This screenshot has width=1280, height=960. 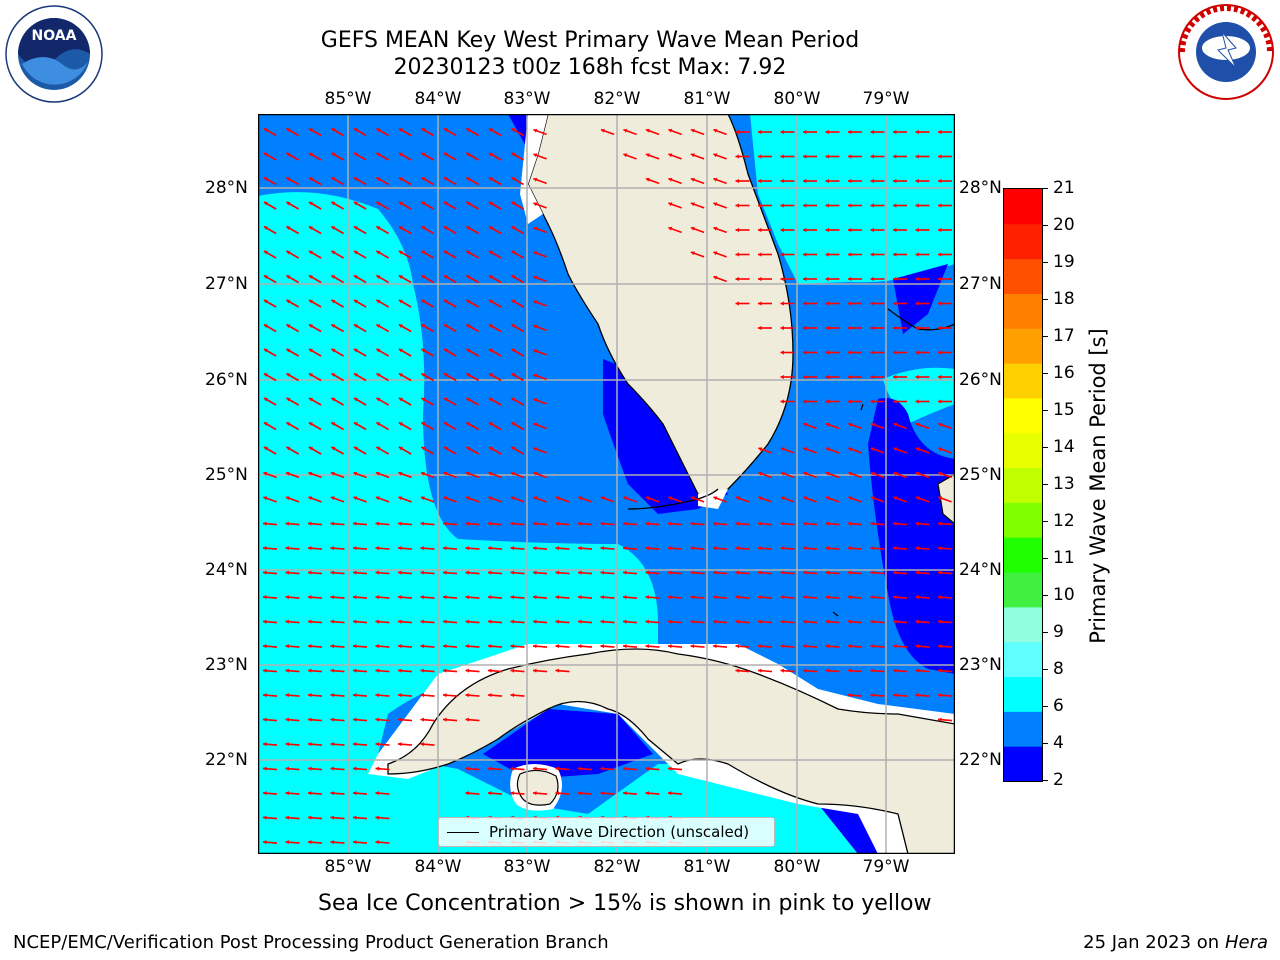 What do you see at coordinates (527, 867) in the screenshot?
I see `lon-label-bottom: 83°W` at bounding box center [527, 867].